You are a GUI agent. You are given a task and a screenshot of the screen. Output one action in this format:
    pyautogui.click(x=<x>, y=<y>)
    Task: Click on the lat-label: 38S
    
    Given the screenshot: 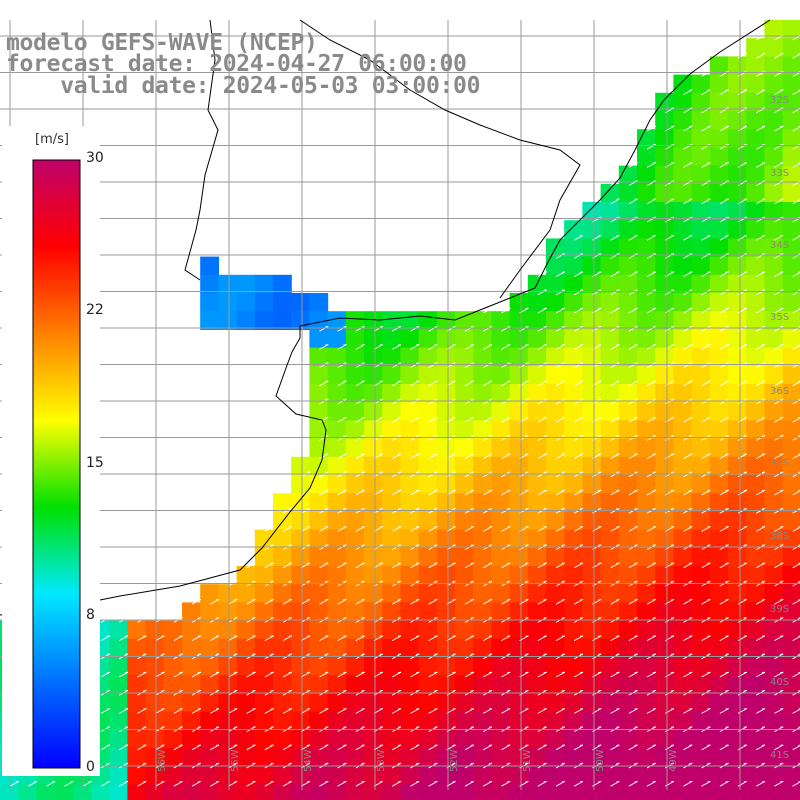 What is the action you would take?
    pyautogui.click(x=780, y=536)
    